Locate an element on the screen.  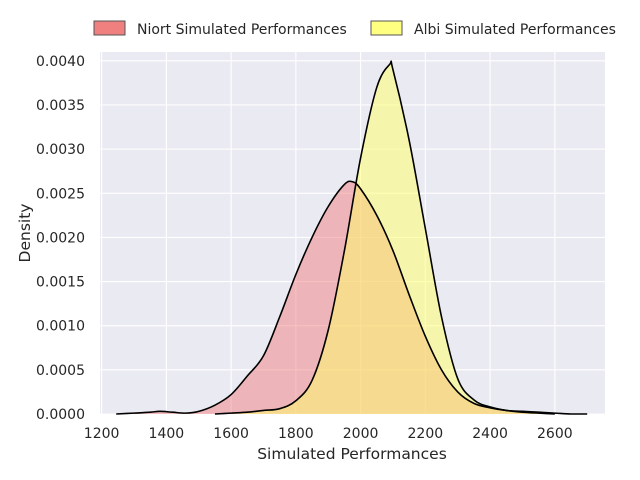
legend-label-niort: Niort Simulated Performances is located at coordinates (242, 30).